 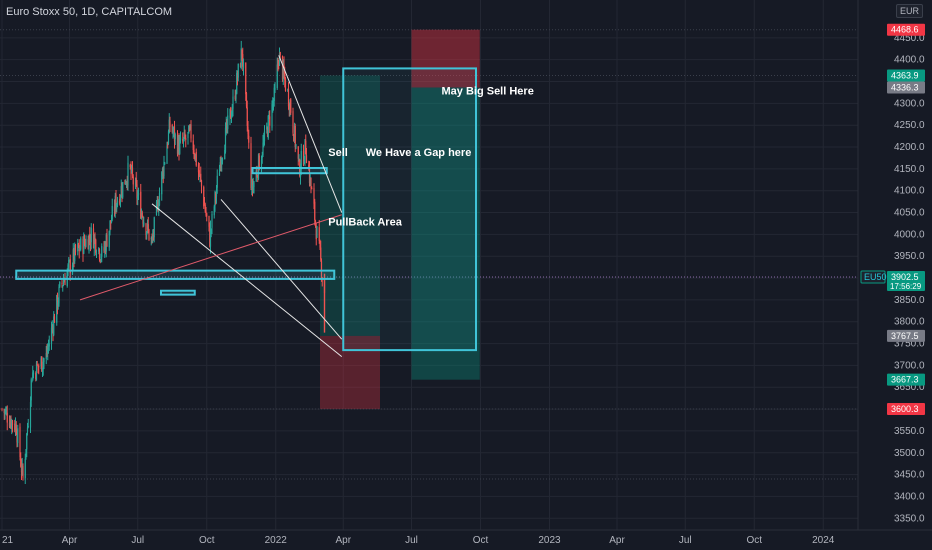 What do you see at coordinates (909, 344) in the screenshot?
I see `price-tick-label: 3750.0` at bounding box center [909, 344].